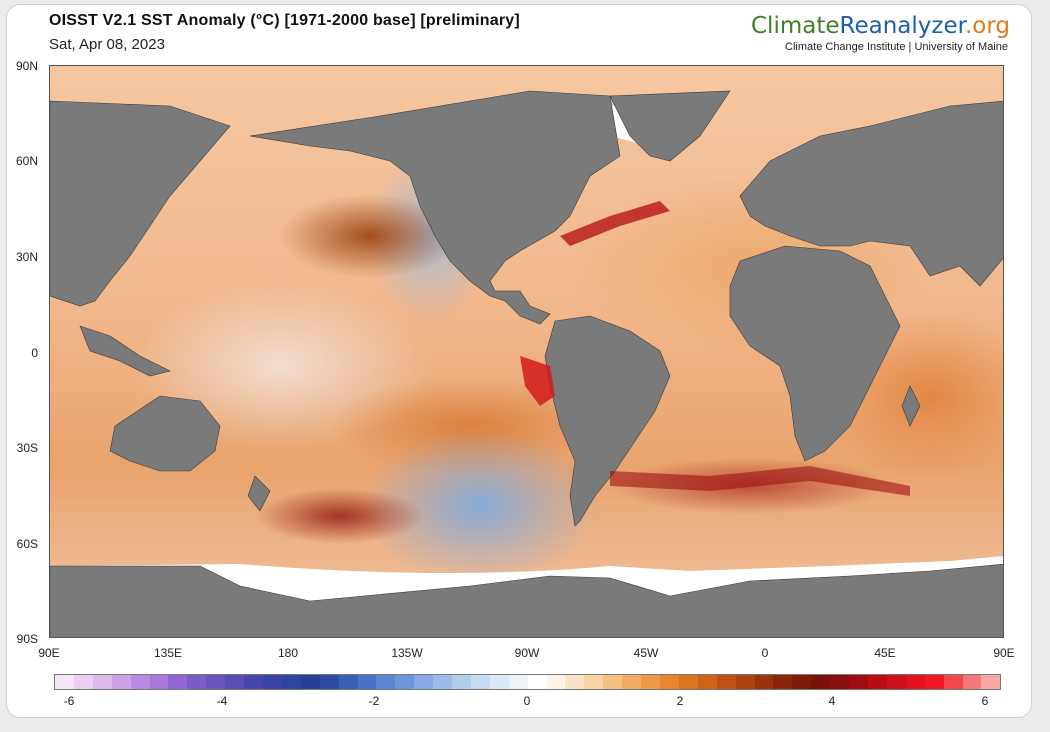 The height and width of the screenshot is (732, 1050). I want to click on lon-label-135w: 135W, so click(407, 653).